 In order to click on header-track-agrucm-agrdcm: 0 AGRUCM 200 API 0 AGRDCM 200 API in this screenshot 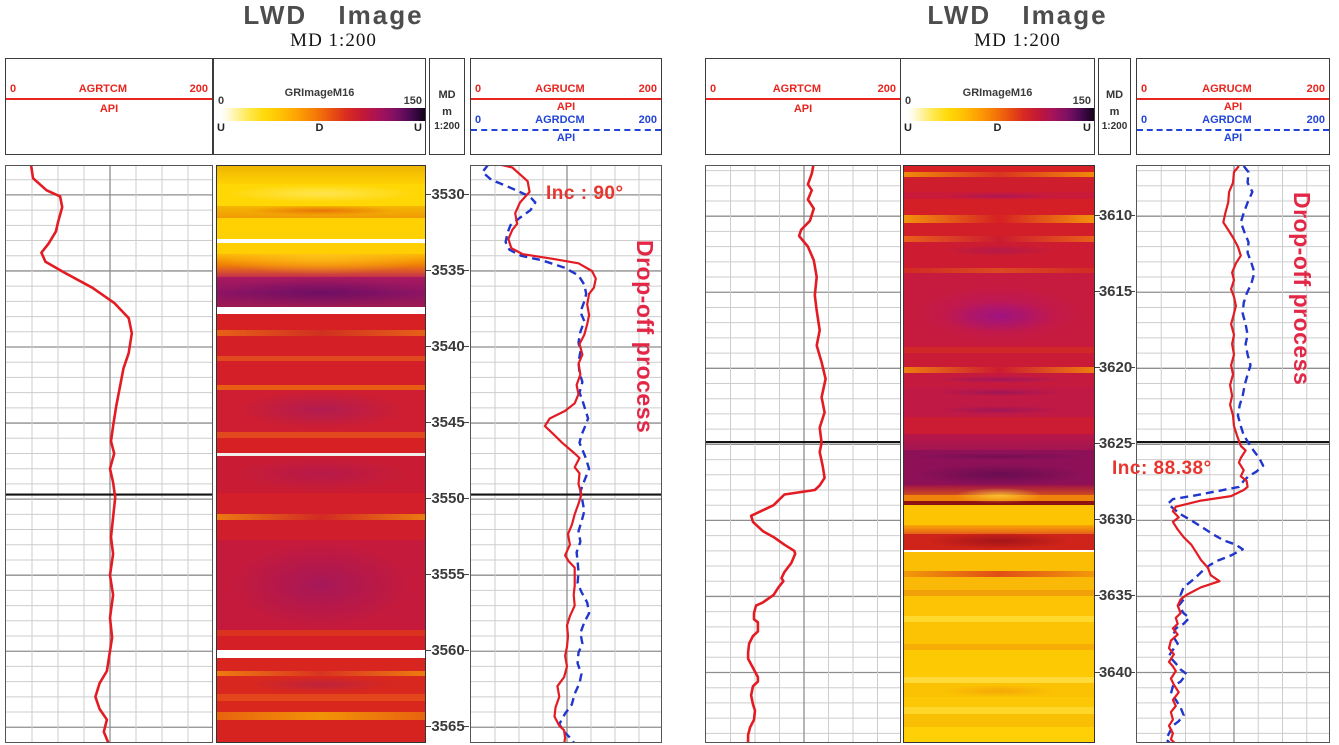, I will do `click(566, 106)`.